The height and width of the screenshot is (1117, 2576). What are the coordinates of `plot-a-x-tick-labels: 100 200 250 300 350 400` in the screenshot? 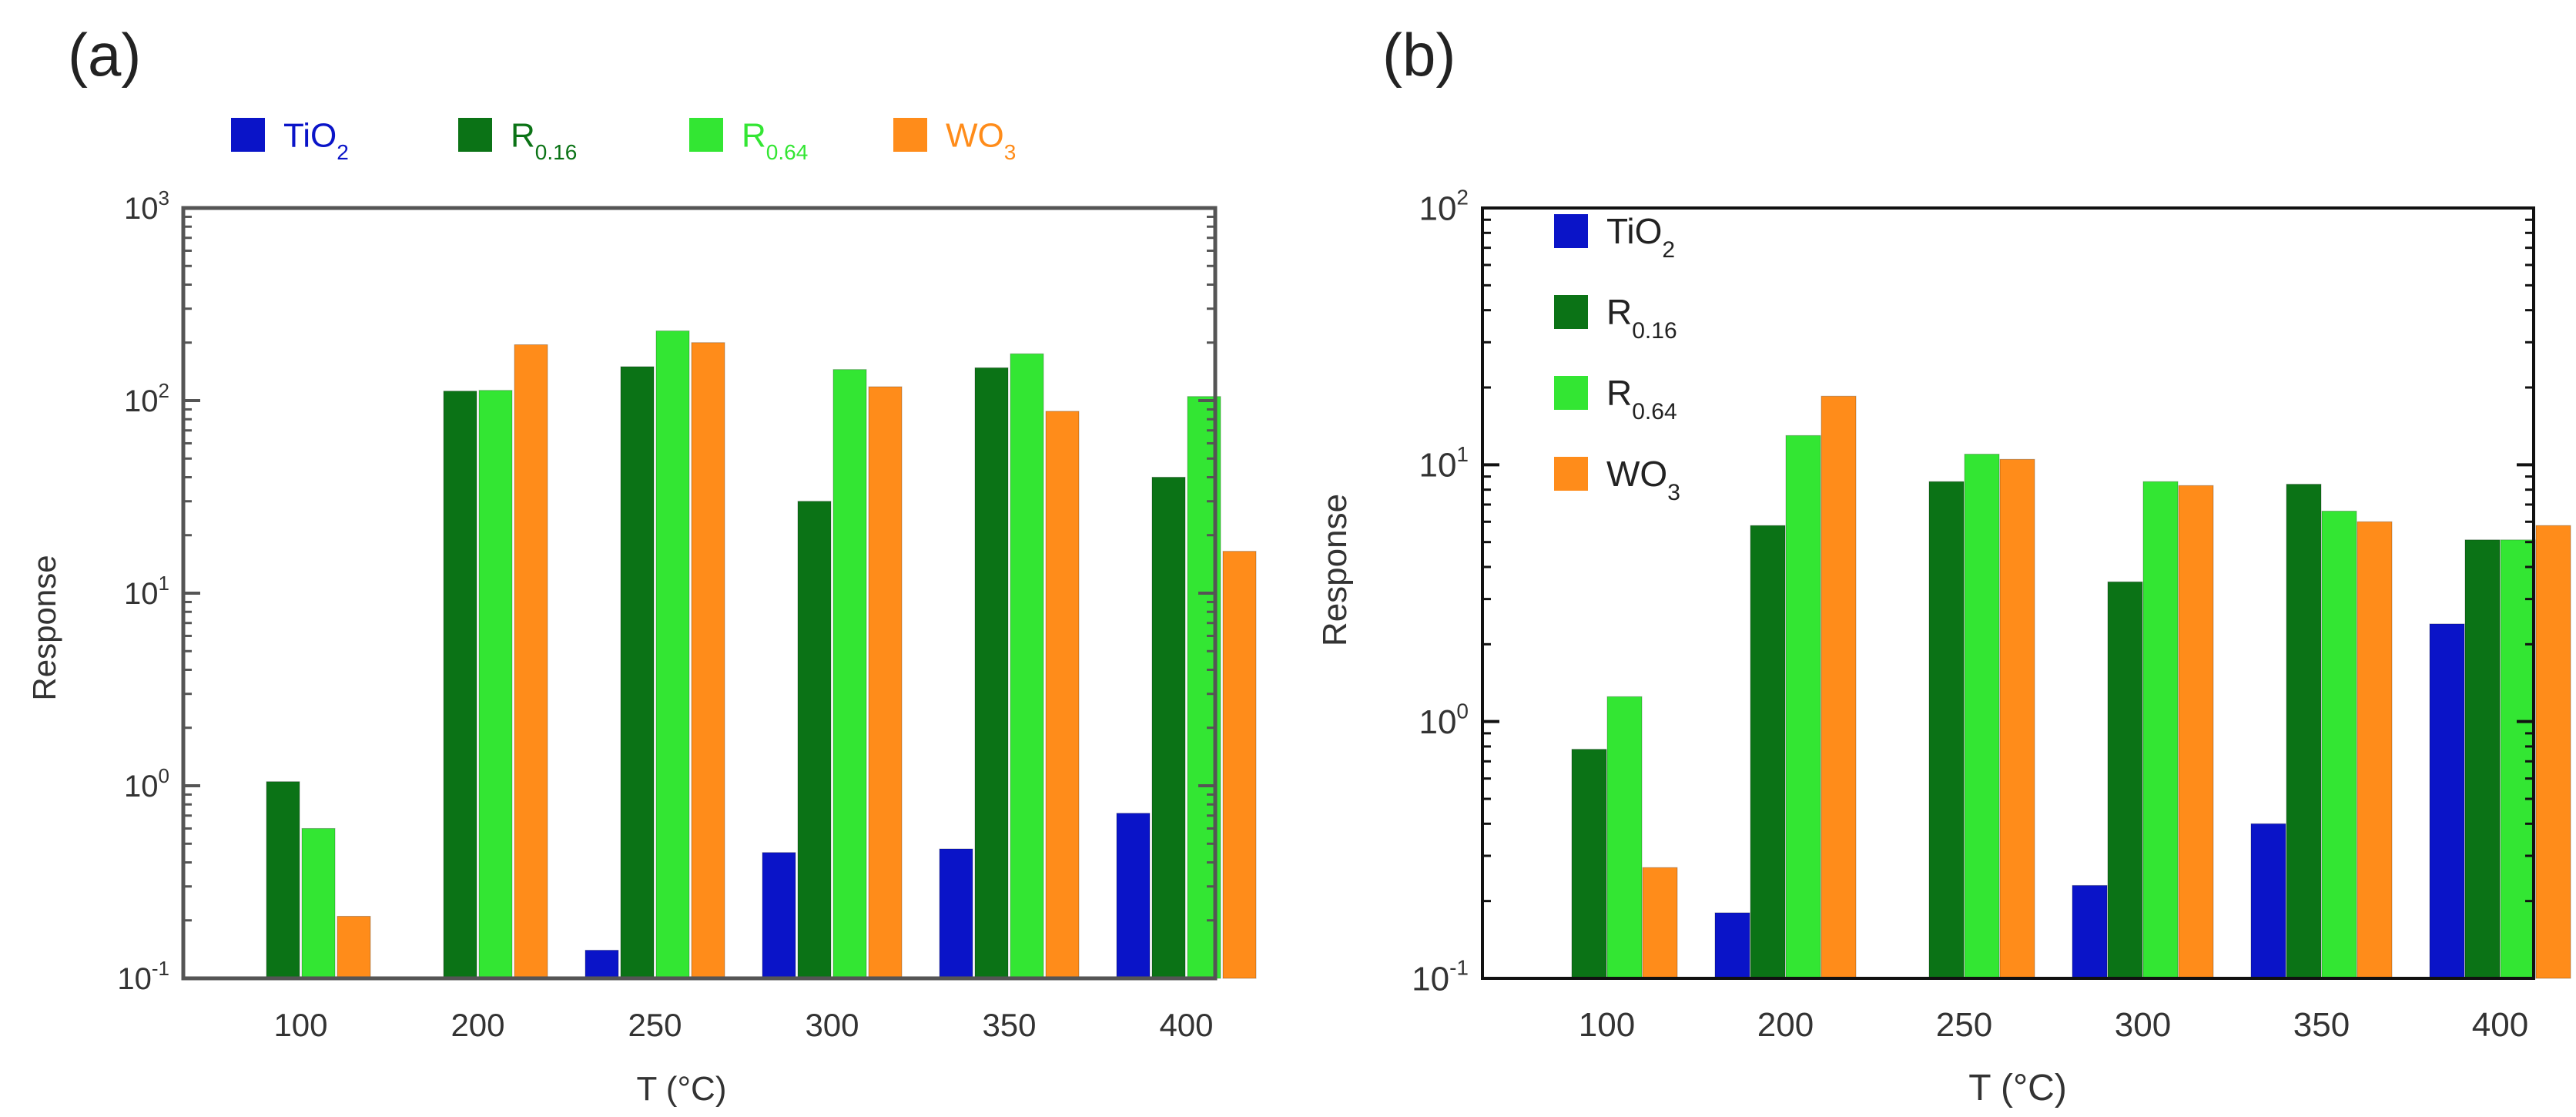 It's located at (743, 1025).